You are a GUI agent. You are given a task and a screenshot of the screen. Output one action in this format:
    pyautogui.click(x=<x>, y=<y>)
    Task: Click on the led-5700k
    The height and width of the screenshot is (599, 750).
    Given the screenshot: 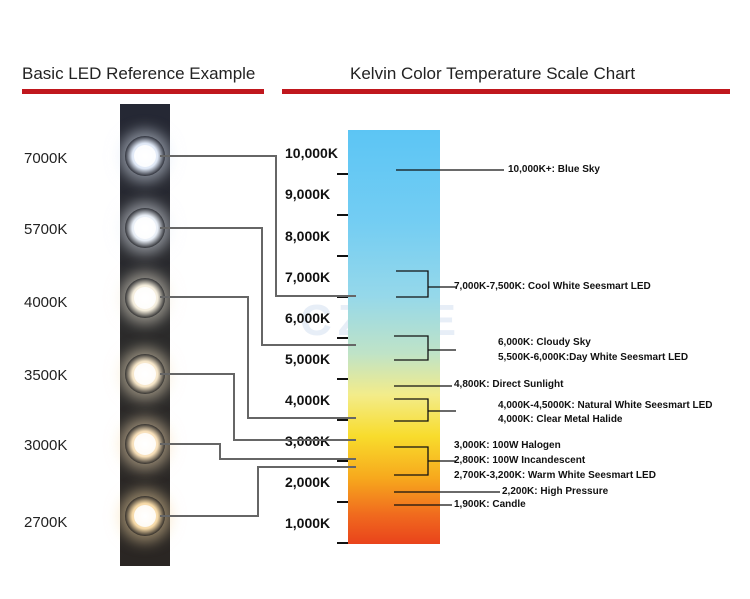 What is the action you would take?
    pyautogui.click(x=145, y=228)
    